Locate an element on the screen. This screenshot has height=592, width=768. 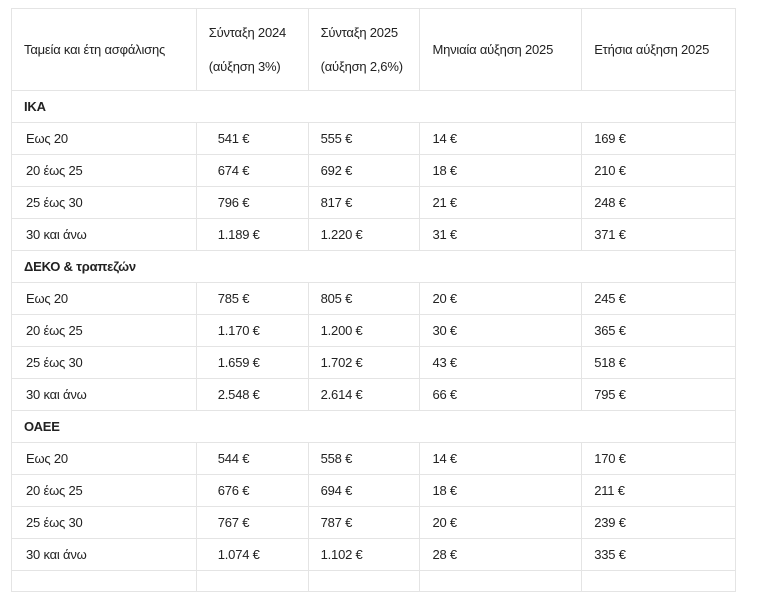
table-row: Εως 20 541 €555 €14 €169 € is located at coordinates (373, 138).